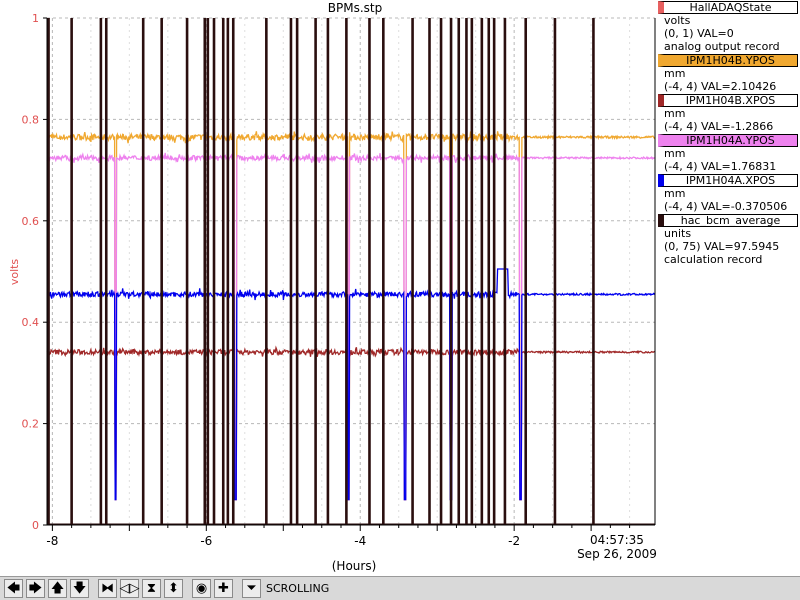  I want to click on y-tick-label: 0, so click(35, 525).